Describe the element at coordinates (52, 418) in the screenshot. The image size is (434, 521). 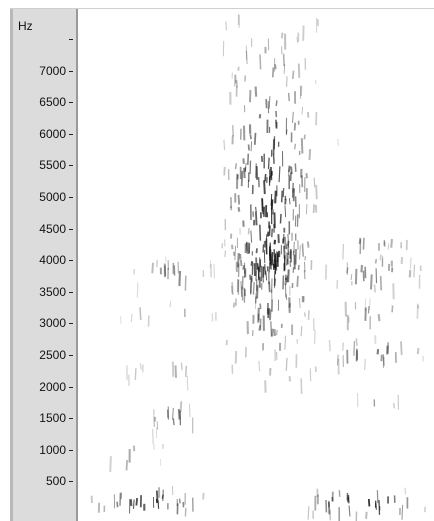
I see `tick-label: 1500` at that location.